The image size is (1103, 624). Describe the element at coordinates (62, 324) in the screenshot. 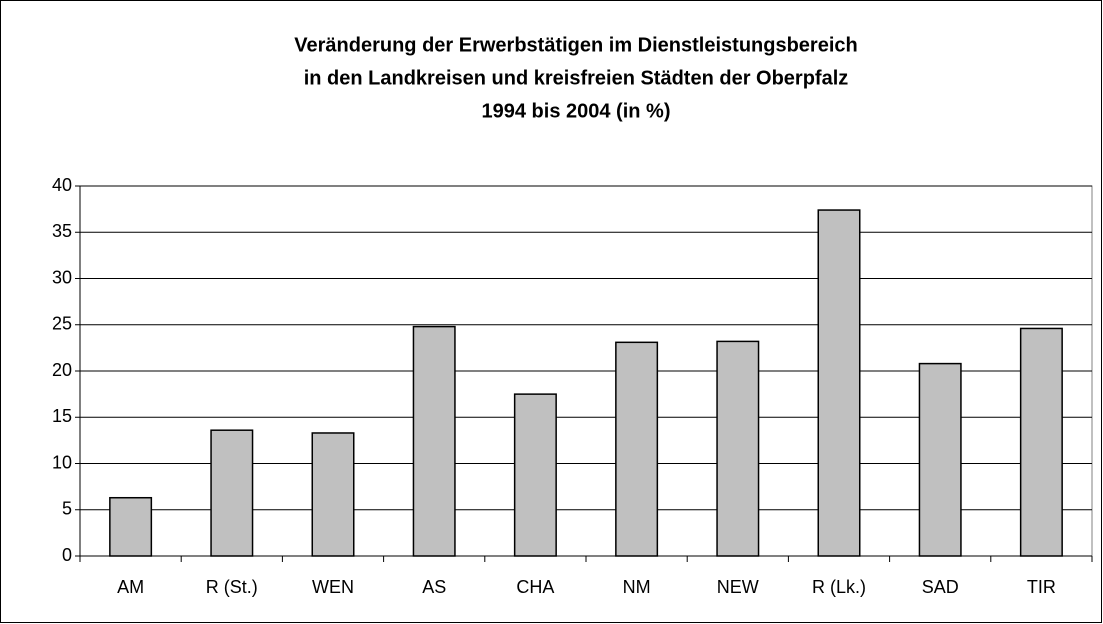

I see `y-tick-label: 25` at that location.